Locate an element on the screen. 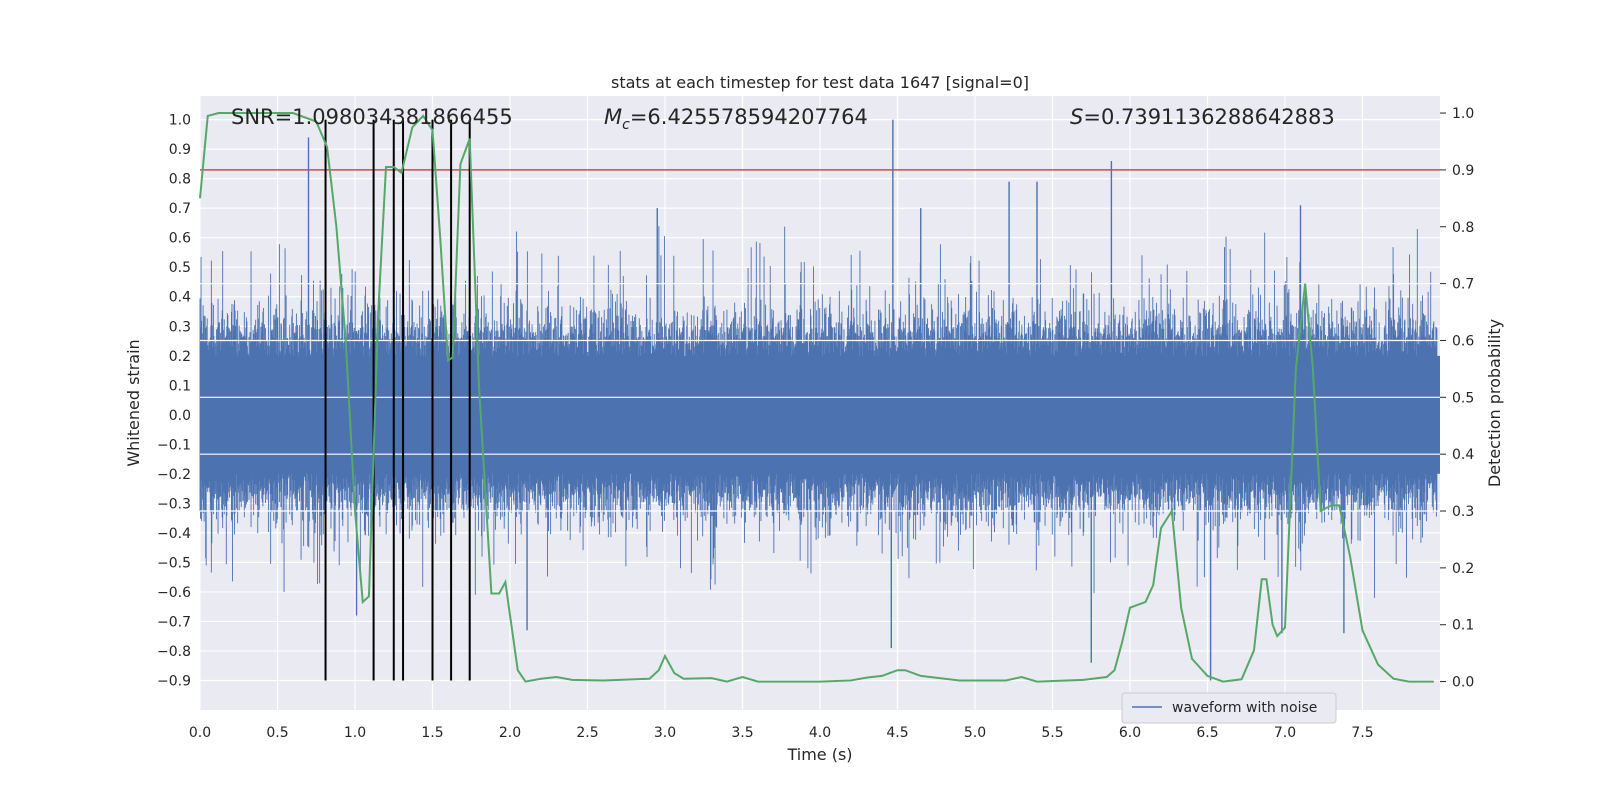 The image size is (1600, 800). chirp-mass-value: =6.425578594207764 is located at coordinates (749, 117).